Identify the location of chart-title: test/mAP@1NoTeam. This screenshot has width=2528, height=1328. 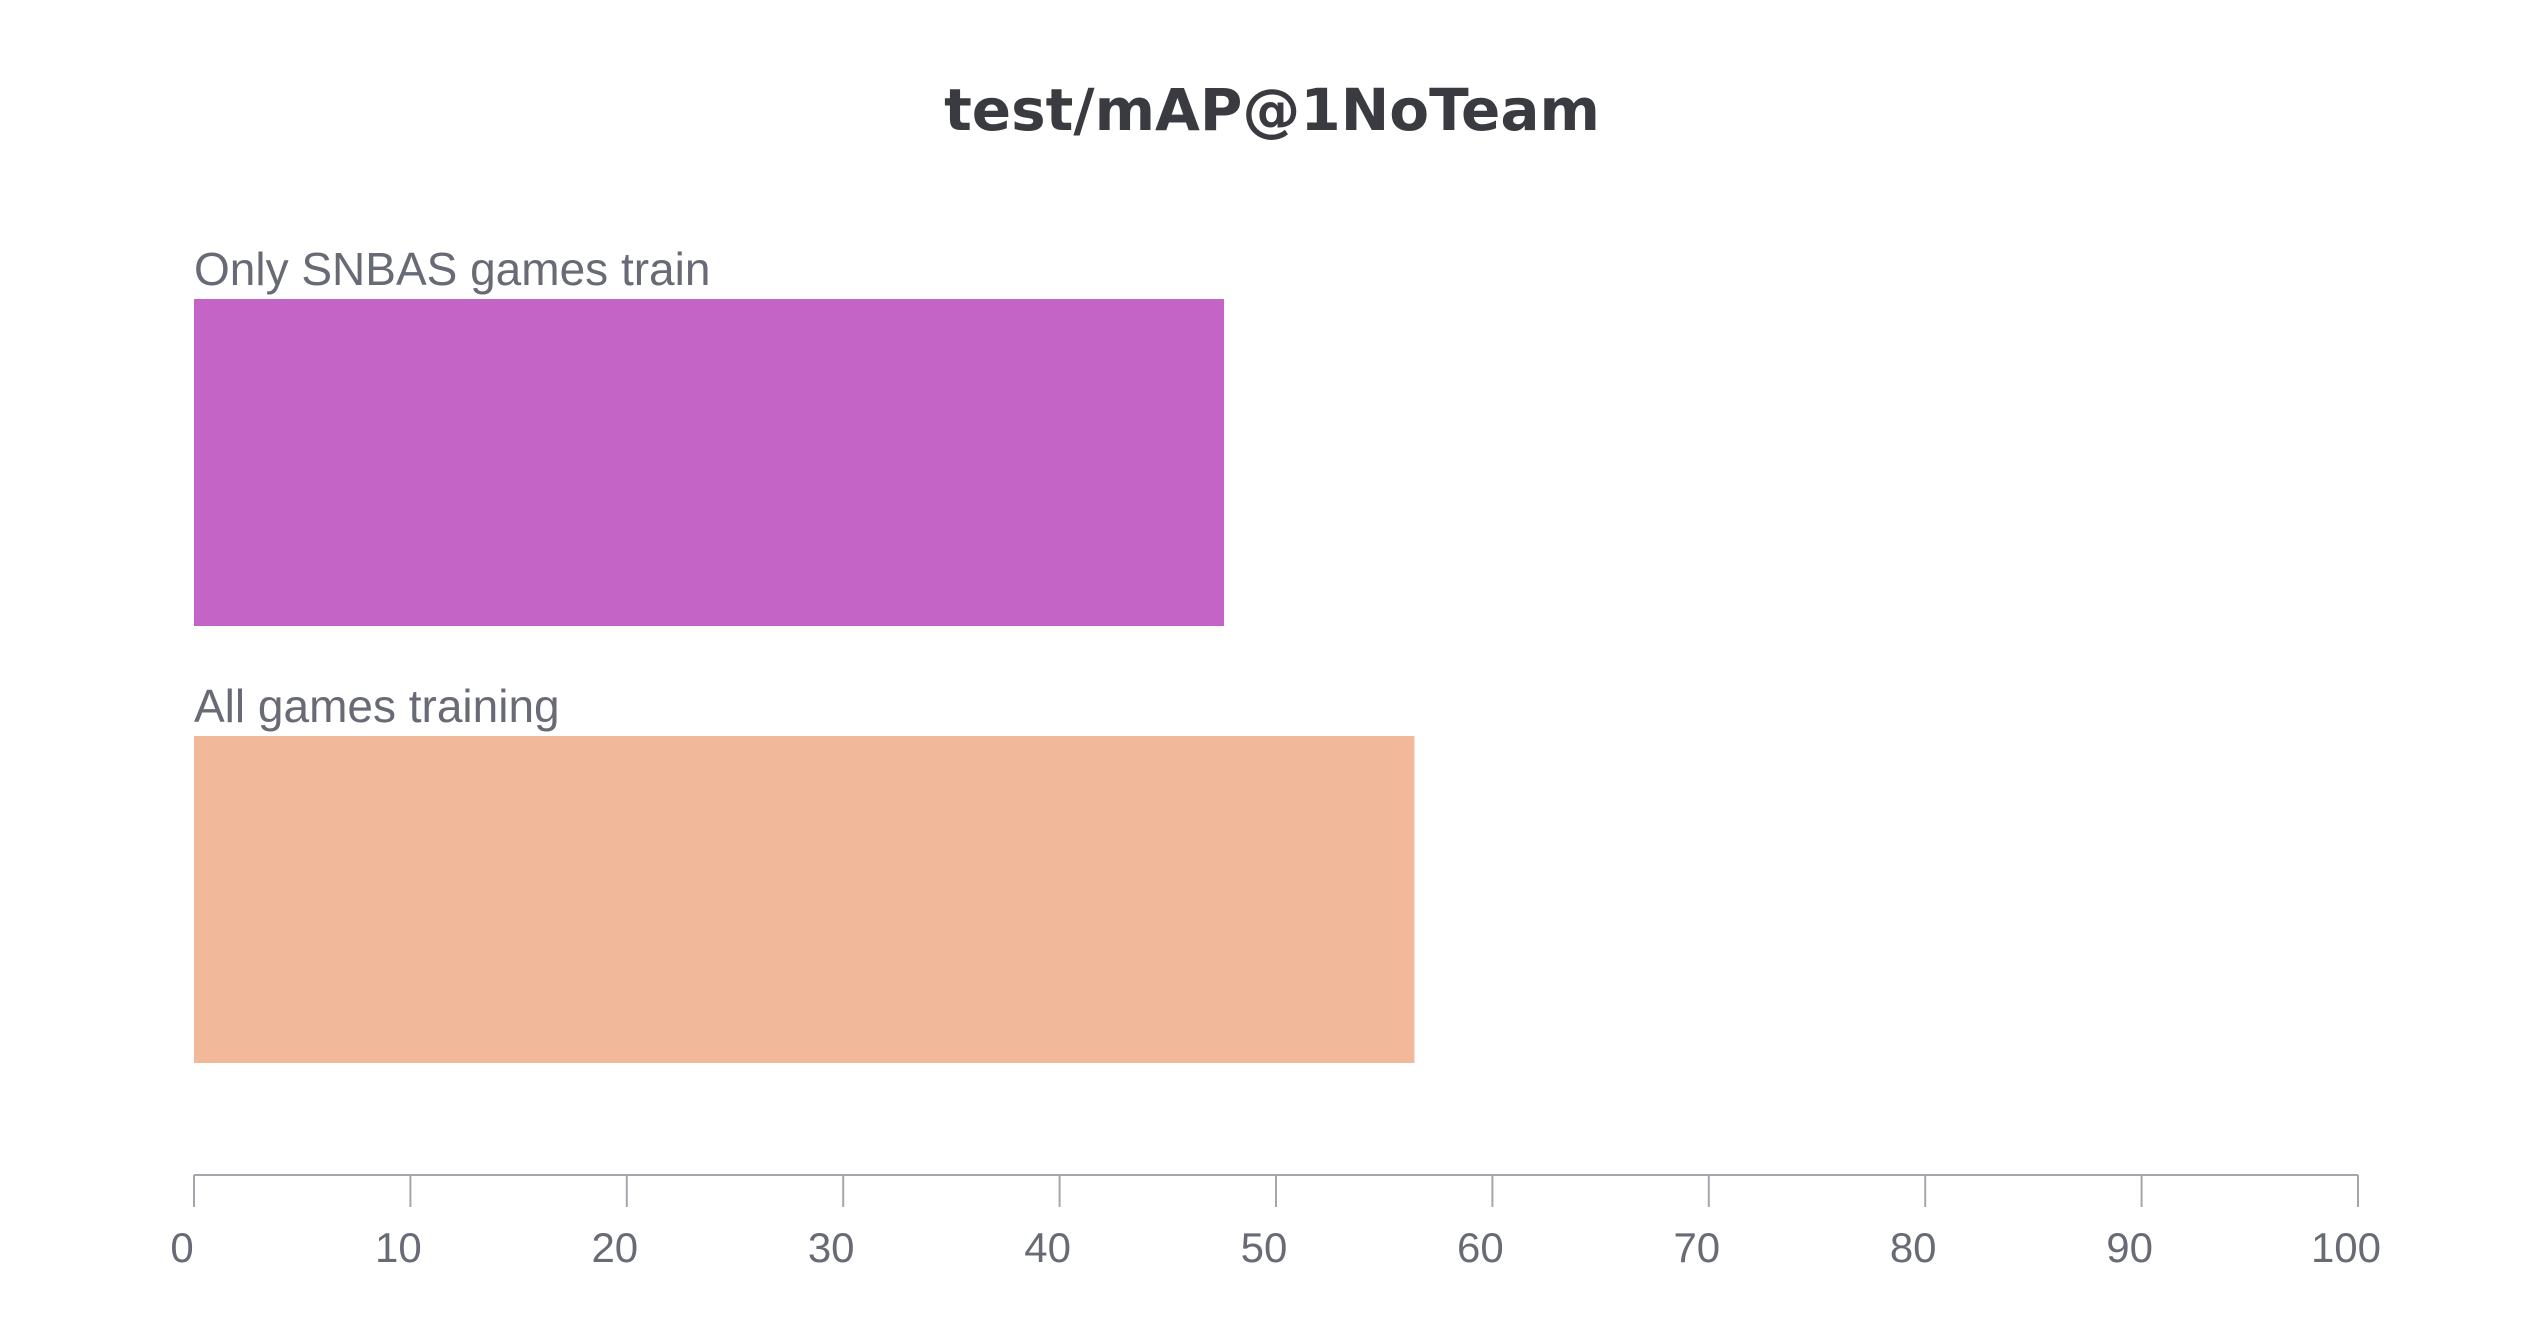
(1272, 110).